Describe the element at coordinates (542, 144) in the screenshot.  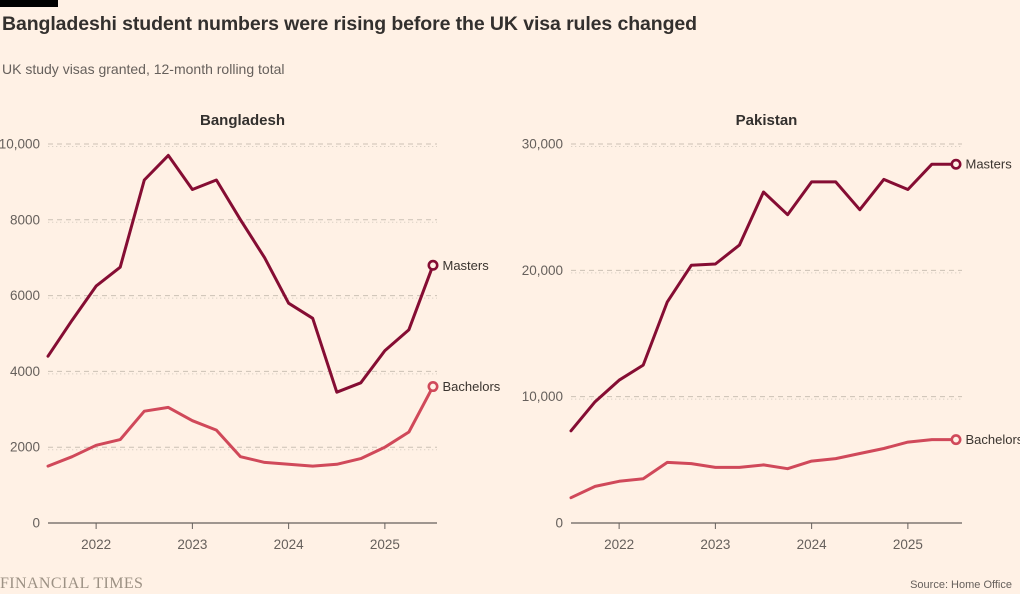
I see `y-tick-label: 30,000` at that location.